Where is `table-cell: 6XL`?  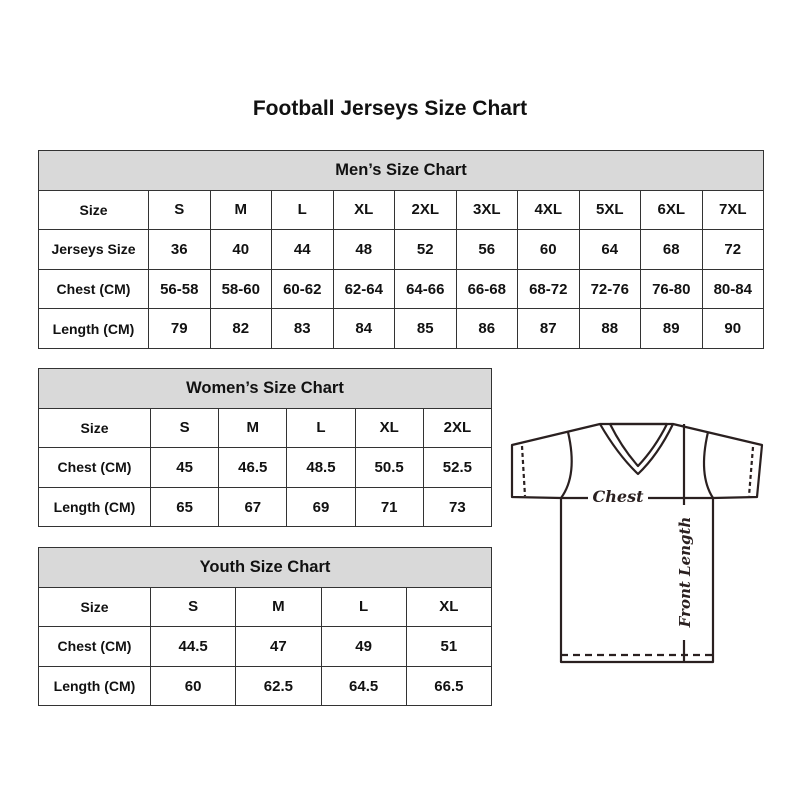 table-cell: 6XL is located at coordinates (671, 210).